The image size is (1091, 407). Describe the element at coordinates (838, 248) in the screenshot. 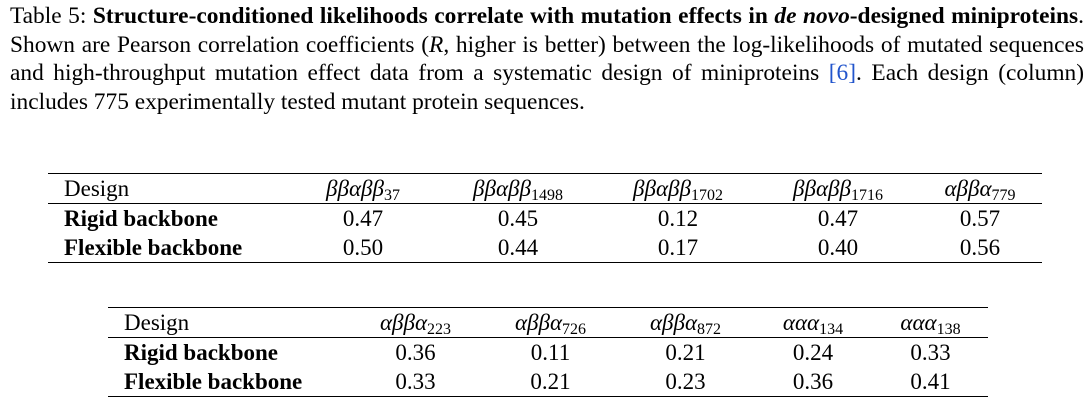

I see `table-cell: 0.40` at that location.